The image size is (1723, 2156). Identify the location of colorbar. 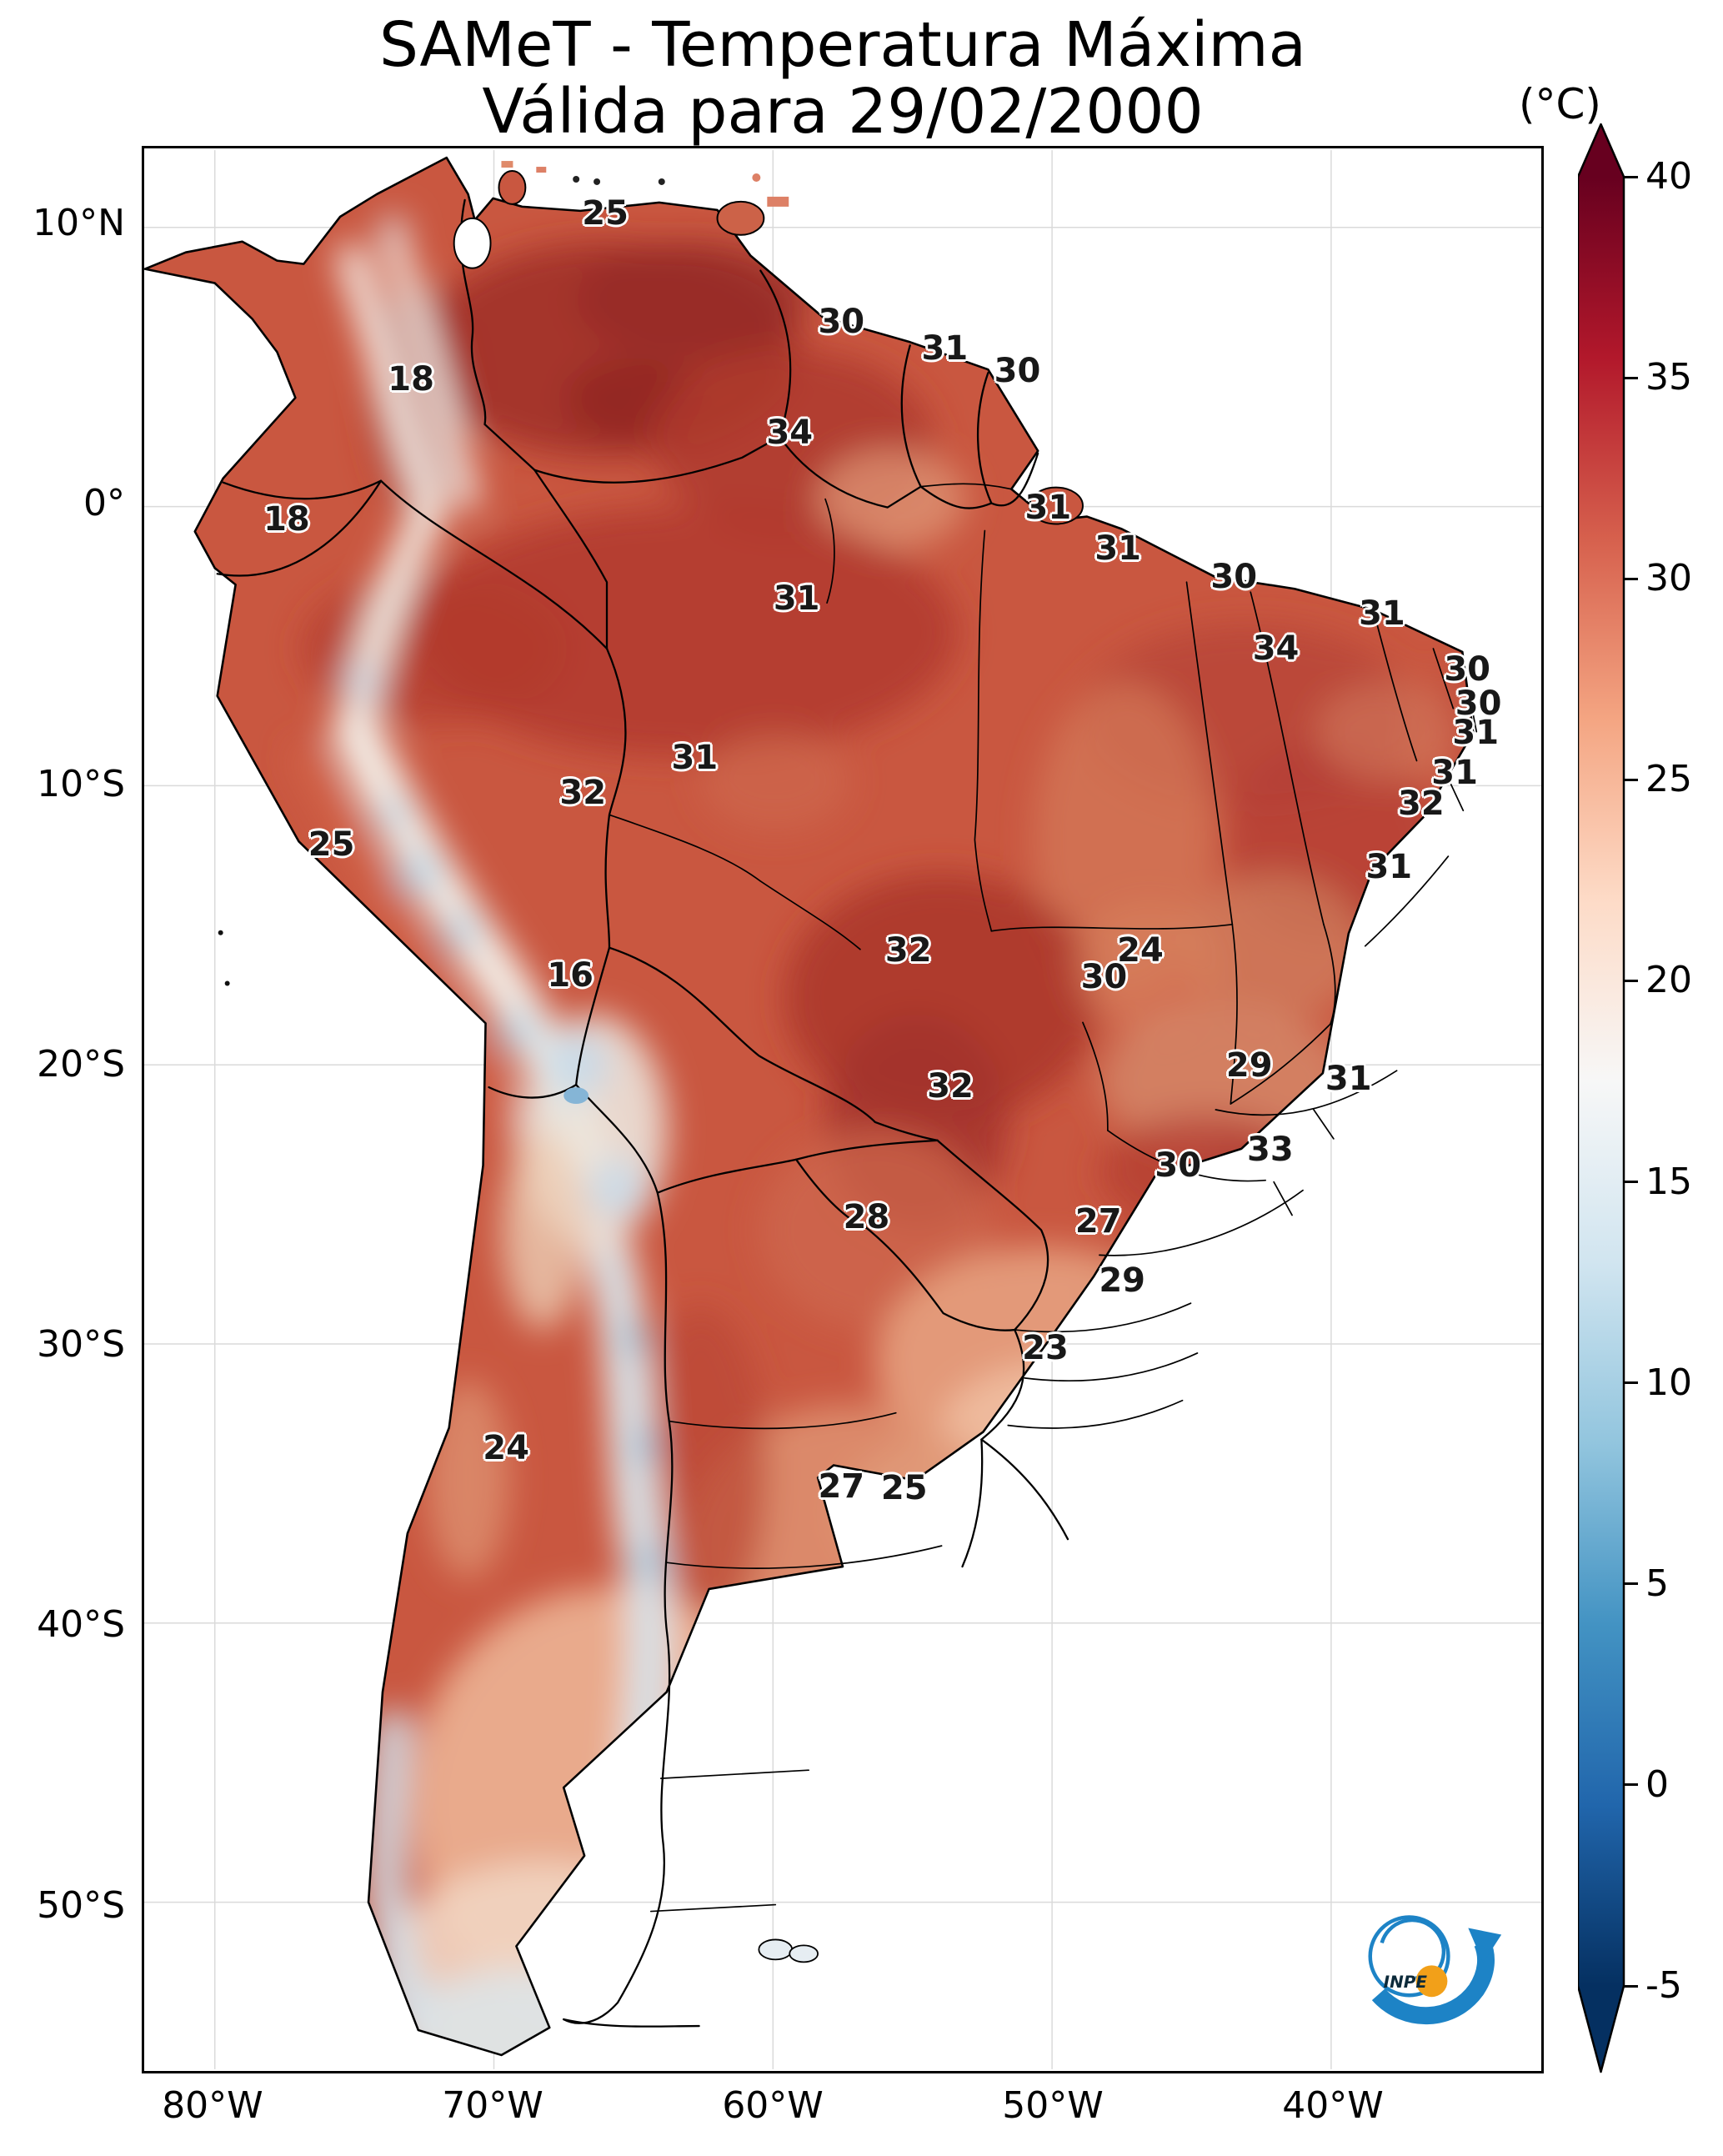
(1601, 1098).